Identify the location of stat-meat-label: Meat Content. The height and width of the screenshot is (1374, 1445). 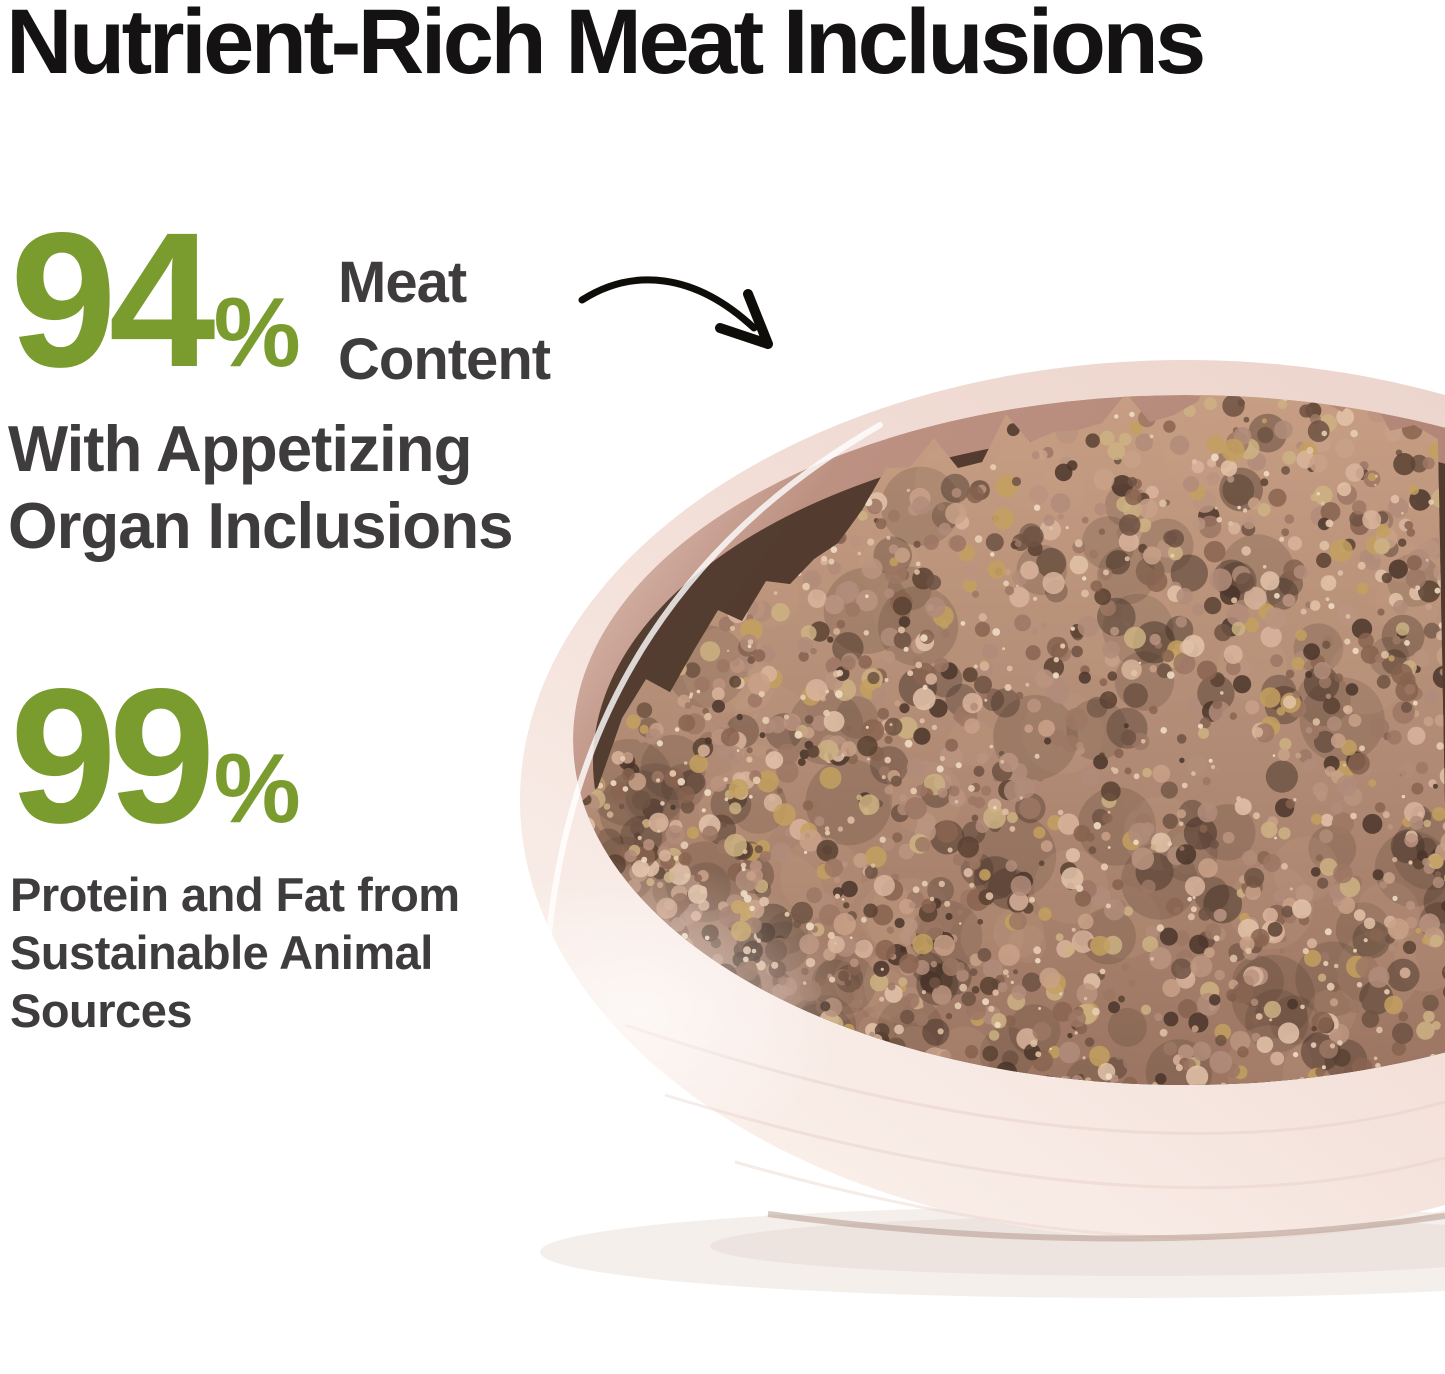
(498, 321).